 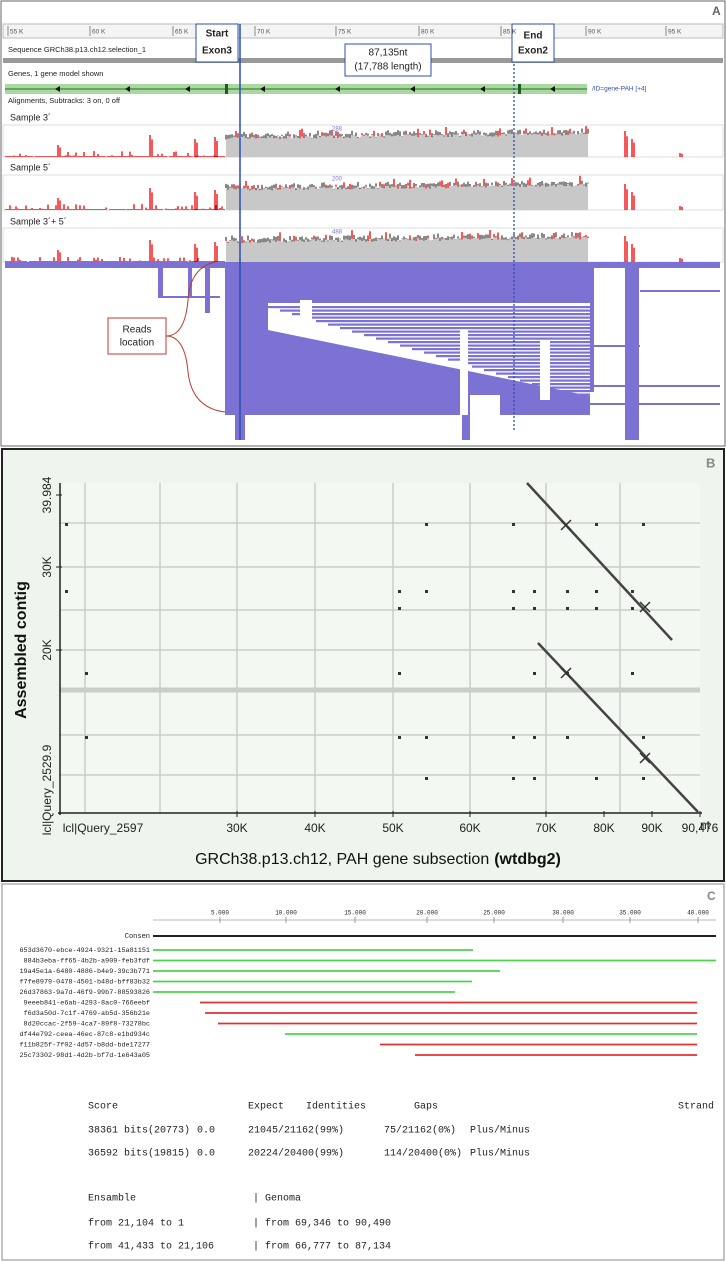 I want to click on x-tick-label: 80K, so click(x=603, y=828).